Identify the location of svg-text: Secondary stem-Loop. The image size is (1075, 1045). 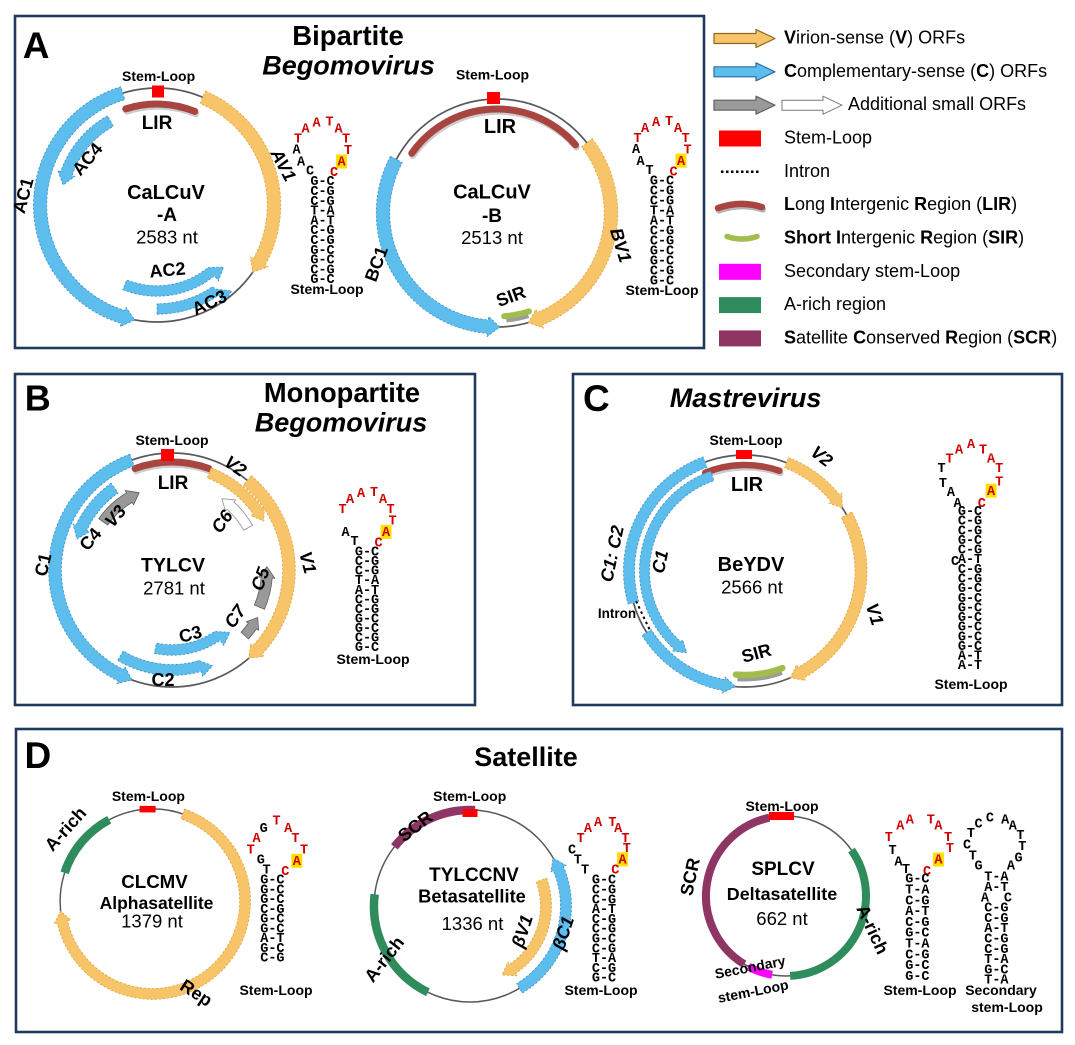
(872, 271).